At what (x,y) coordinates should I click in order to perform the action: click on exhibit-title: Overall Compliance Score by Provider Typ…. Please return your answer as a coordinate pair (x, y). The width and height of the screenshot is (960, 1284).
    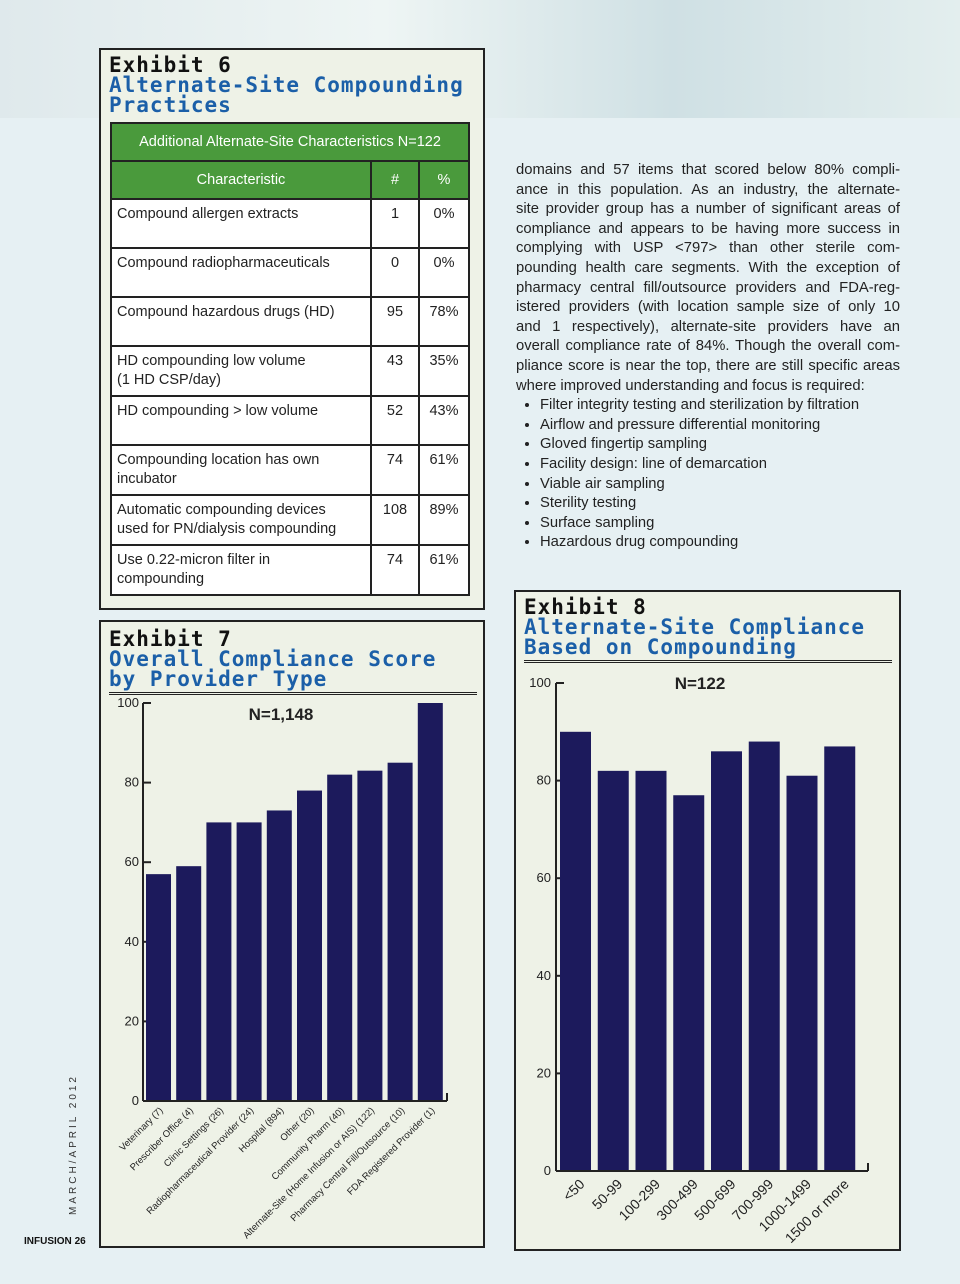
    Looking at the image, I should click on (293, 672).